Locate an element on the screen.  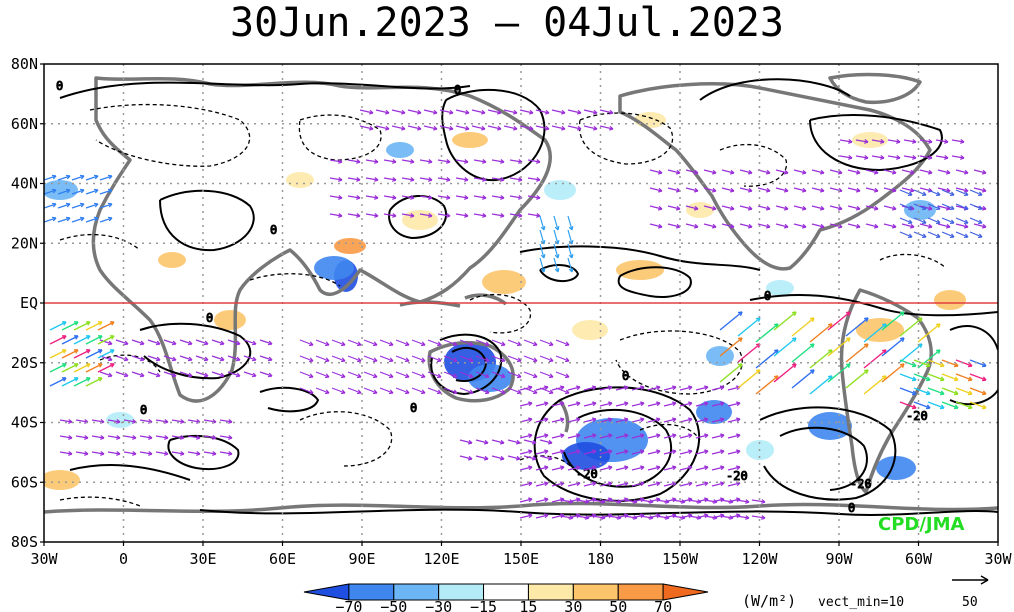
lon-label: 60E is located at coordinates (282, 559).